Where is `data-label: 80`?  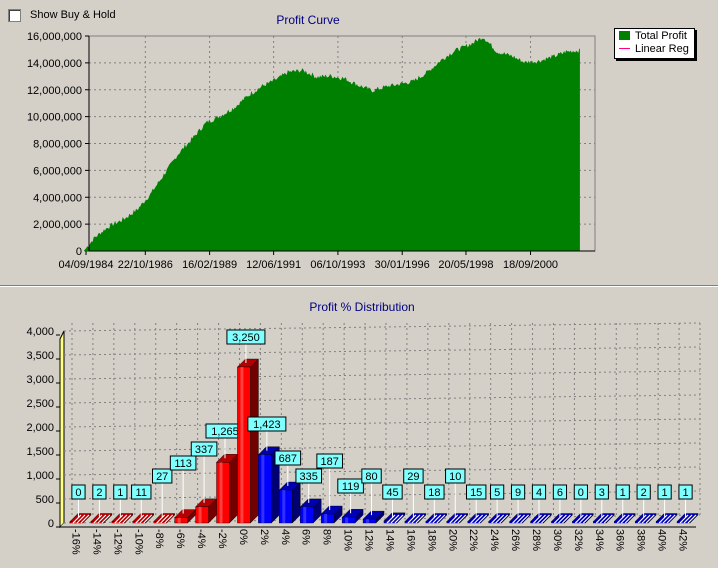 data-label: 80 is located at coordinates (371, 477).